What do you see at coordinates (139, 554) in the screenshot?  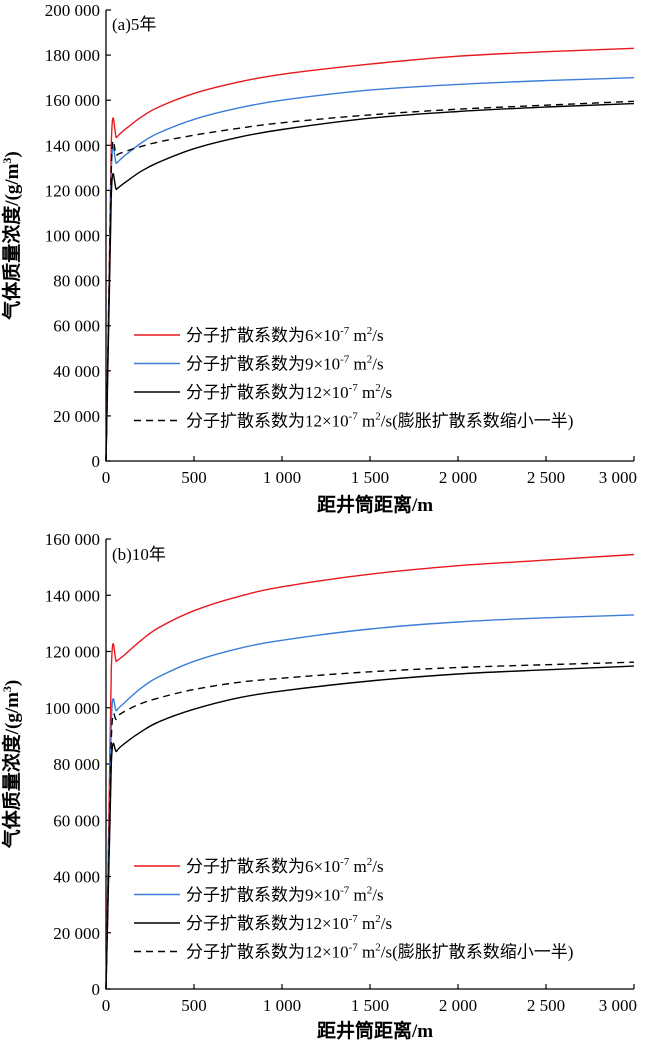 I see `panel-title: (b)10年` at bounding box center [139, 554].